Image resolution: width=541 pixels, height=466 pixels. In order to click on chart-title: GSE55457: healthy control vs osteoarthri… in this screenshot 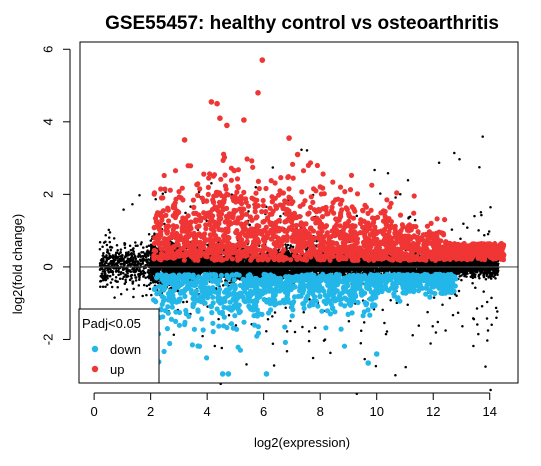, I will do `click(302, 23)`.